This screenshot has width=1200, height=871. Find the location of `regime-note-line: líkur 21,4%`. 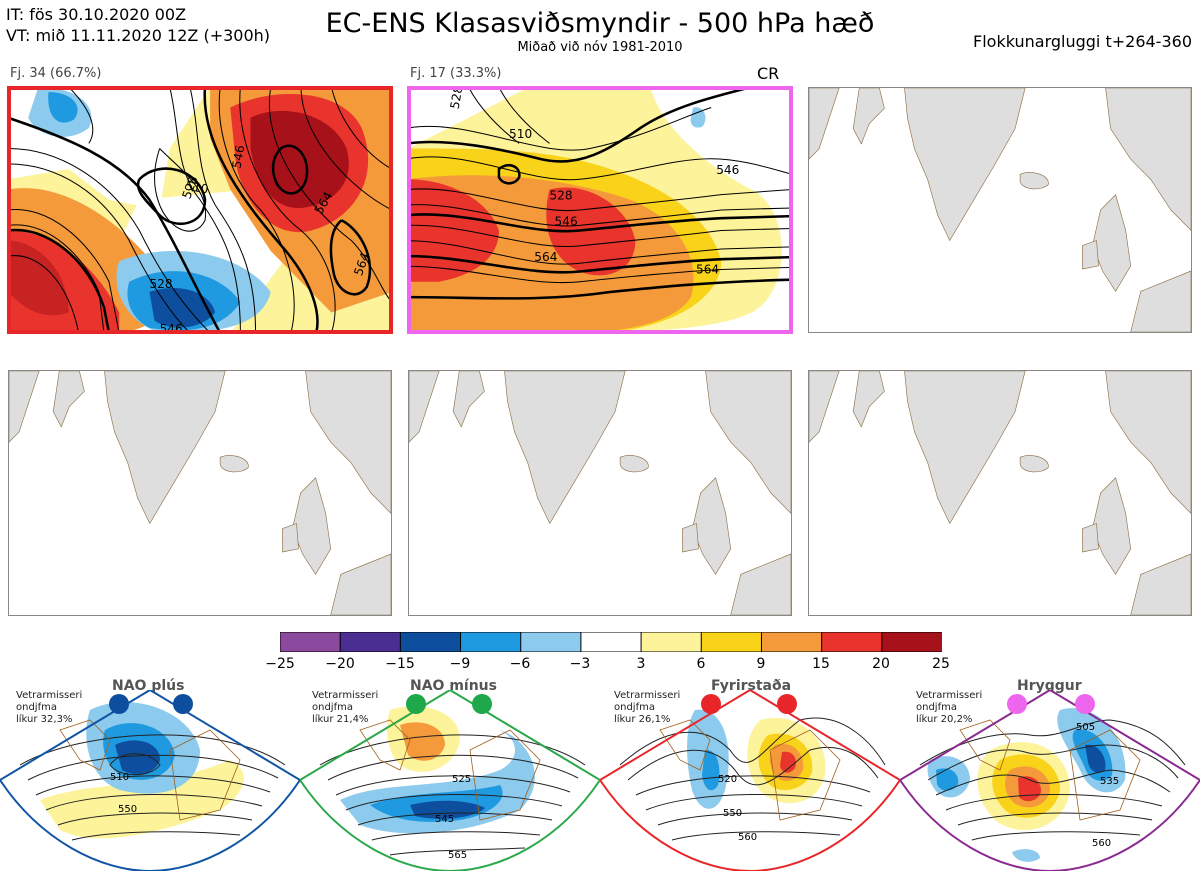

regime-note-line: líkur 21,4% is located at coordinates (340, 719).